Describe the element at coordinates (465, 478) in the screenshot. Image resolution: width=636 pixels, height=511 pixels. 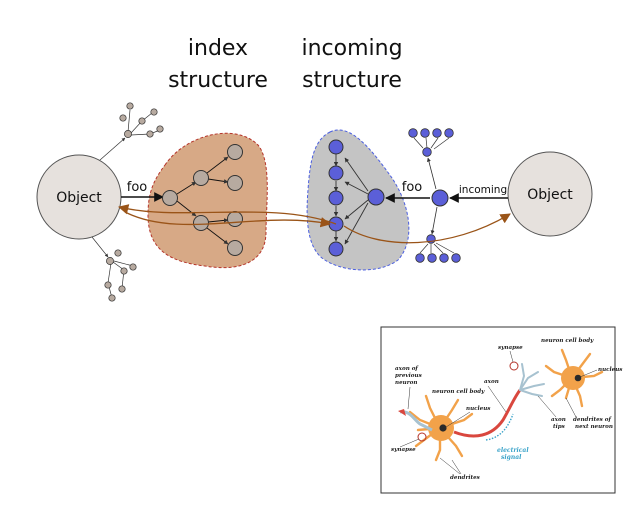
I see `neuron-label: dendrites` at that location.